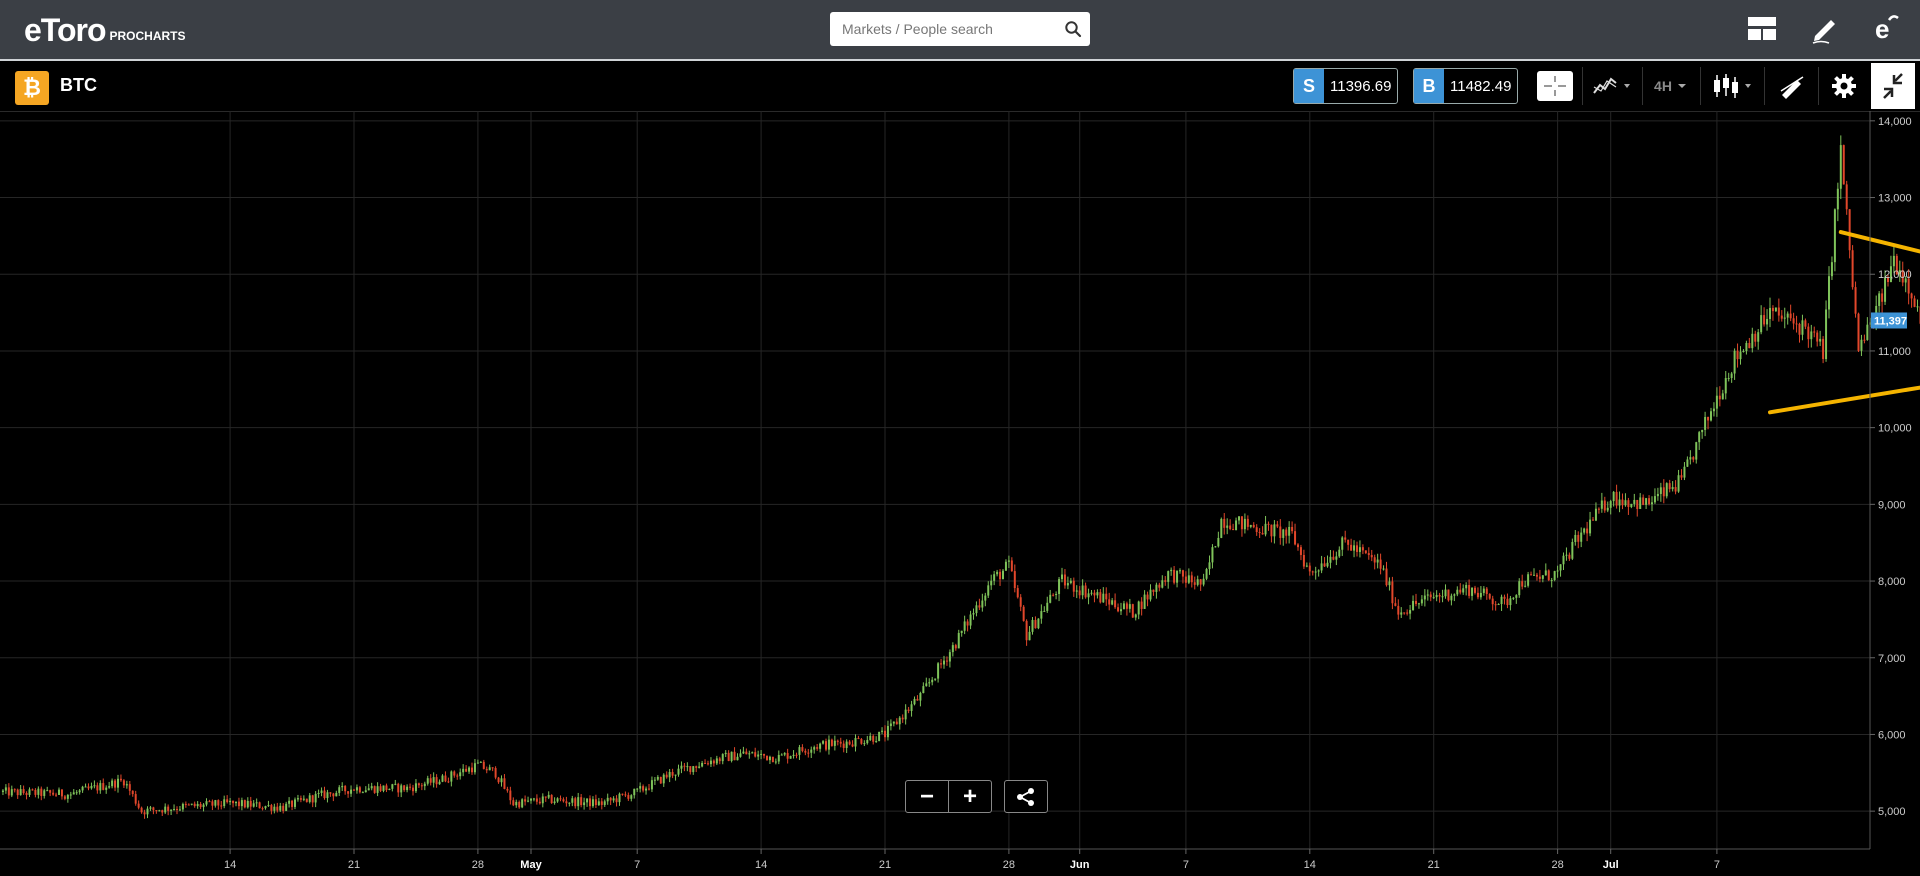 This screenshot has height=876, width=1920. I want to click on current-price-label: 11,397, so click(1890, 321).